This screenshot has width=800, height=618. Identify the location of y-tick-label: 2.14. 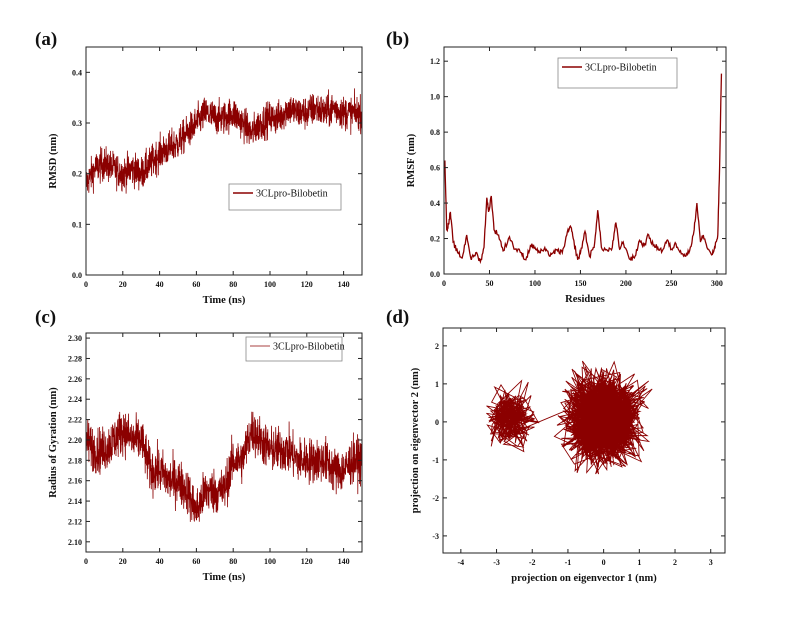
(75, 501).